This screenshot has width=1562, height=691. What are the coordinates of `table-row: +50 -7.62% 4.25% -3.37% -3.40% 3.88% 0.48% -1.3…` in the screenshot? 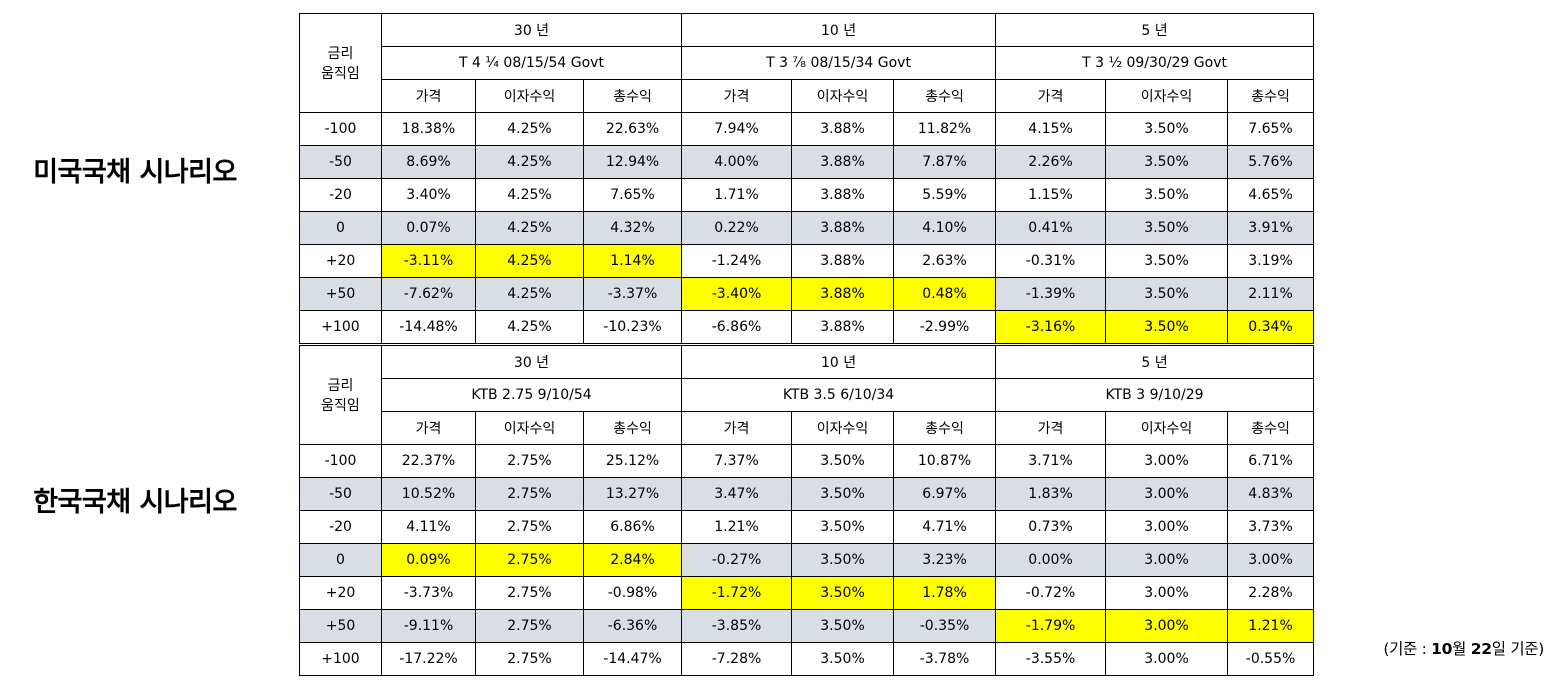 It's located at (807, 294).